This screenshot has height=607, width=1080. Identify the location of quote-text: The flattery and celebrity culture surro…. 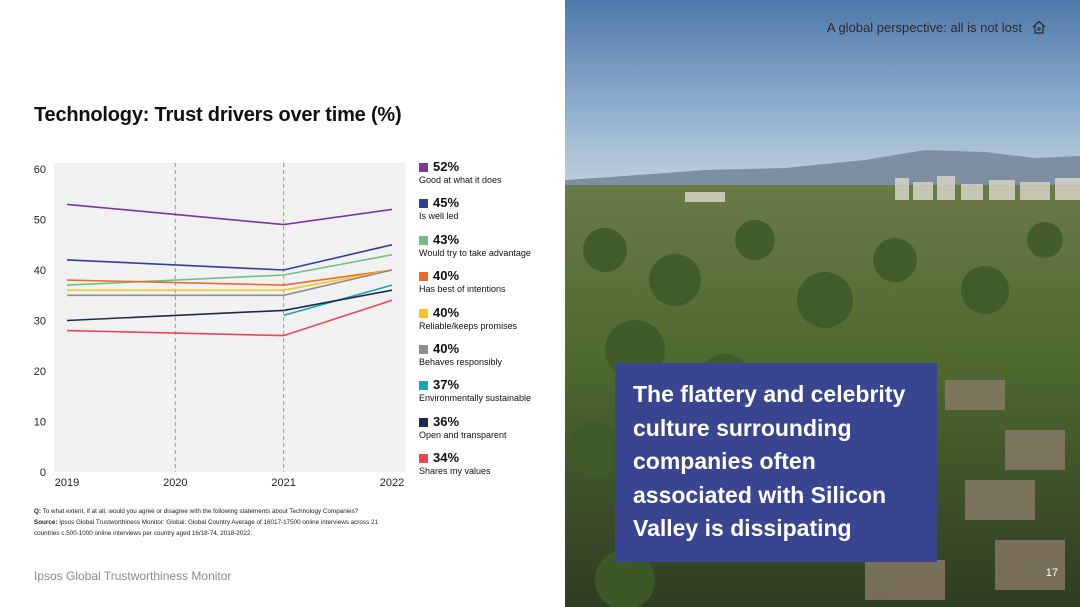
(769, 461).